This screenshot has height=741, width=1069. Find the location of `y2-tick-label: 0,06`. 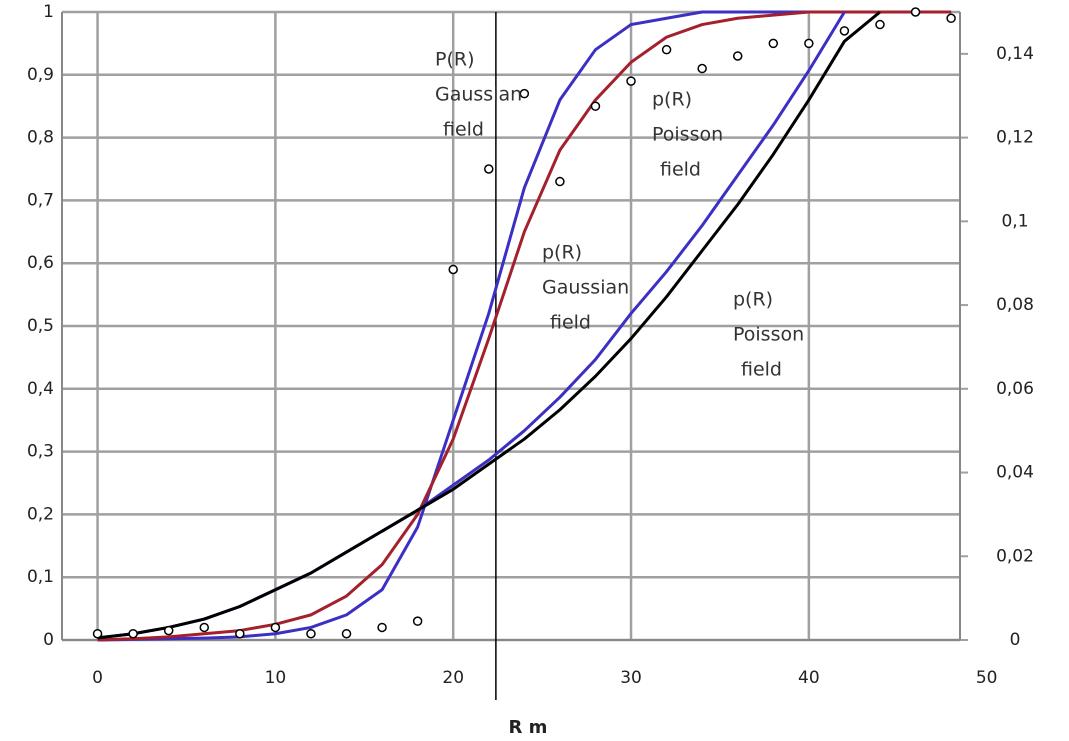

y2-tick-label: 0,06 is located at coordinates (1015, 389).